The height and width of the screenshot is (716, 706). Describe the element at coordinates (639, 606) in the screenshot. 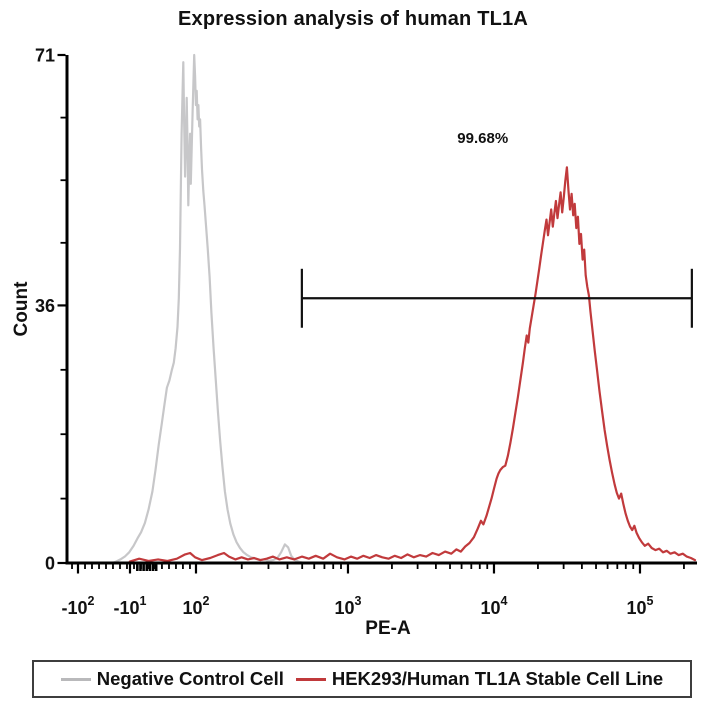

I see `x-tick-label: 10⁵` at that location.